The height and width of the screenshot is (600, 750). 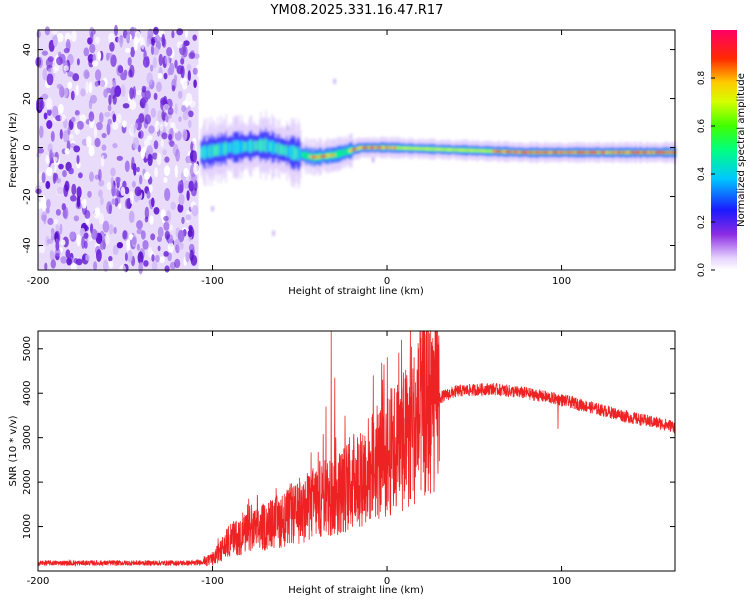 What do you see at coordinates (27, 147) in the screenshot?
I see `spectrogram-y-tick-label: 0` at bounding box center [27, 147].